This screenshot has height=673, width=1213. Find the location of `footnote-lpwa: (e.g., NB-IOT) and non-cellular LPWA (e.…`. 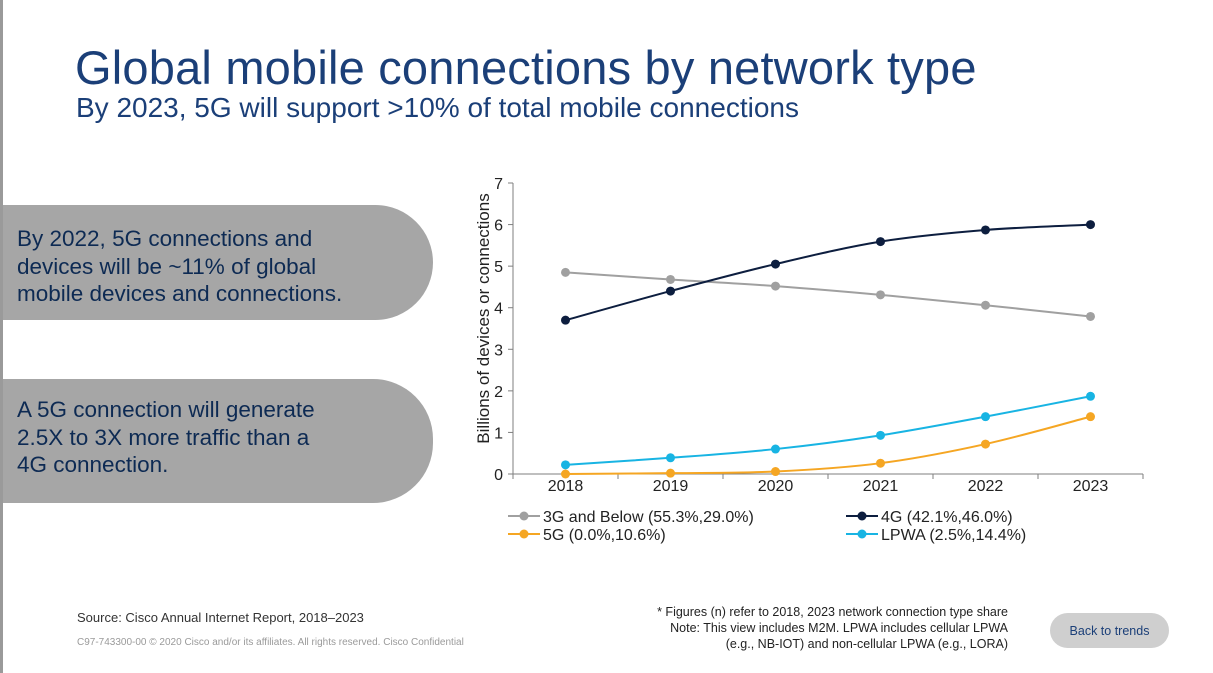

footnote-lpwa: (e.g., NB-IOT) and non-cellular LPWA (e.… is located at coordinates (866, 644).